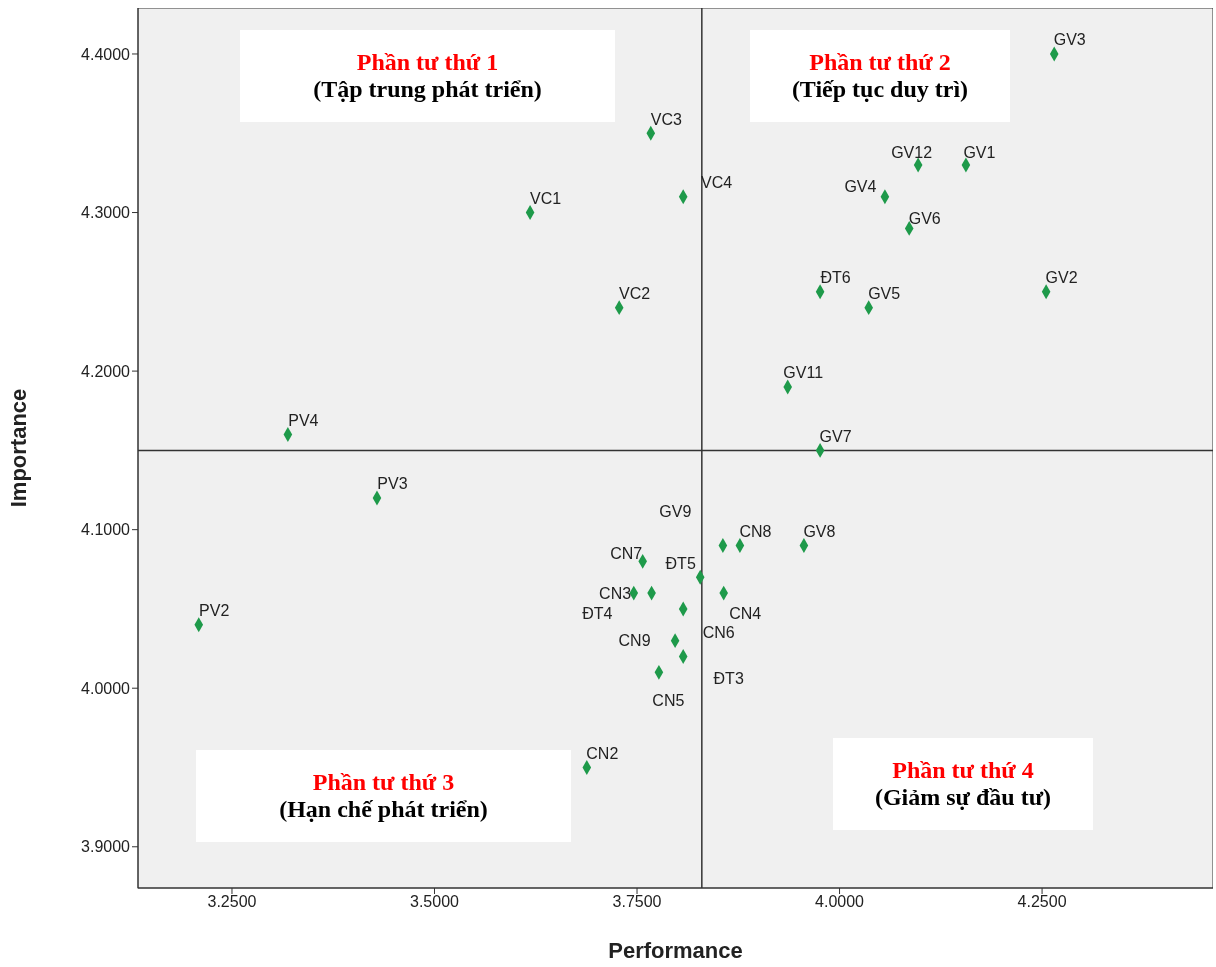 The image size is (1216, 967). I want to click on data-label: PV4, so click(303, 421).